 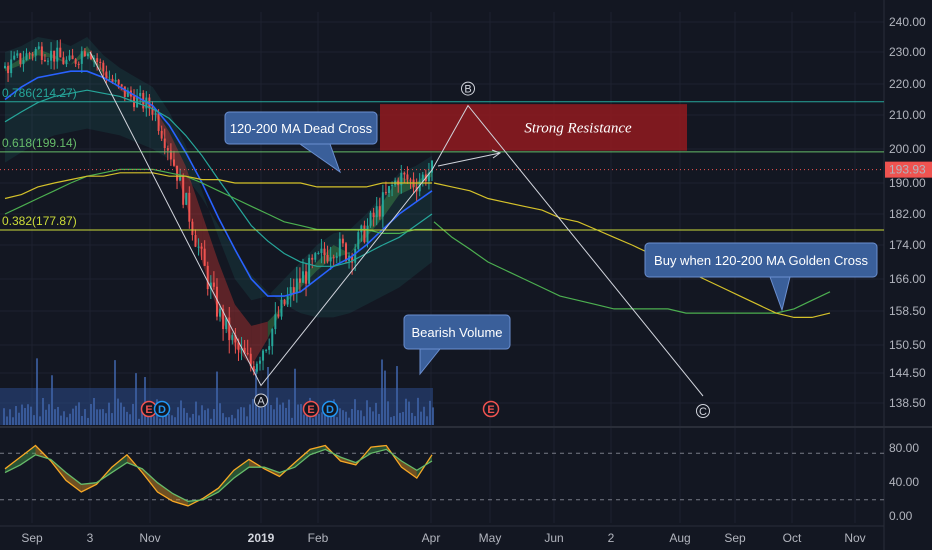 What do you see at coordinates (792, 538) in the screenshot?
I see `time-tick-label: Oct` at bounding box center [792, 538].